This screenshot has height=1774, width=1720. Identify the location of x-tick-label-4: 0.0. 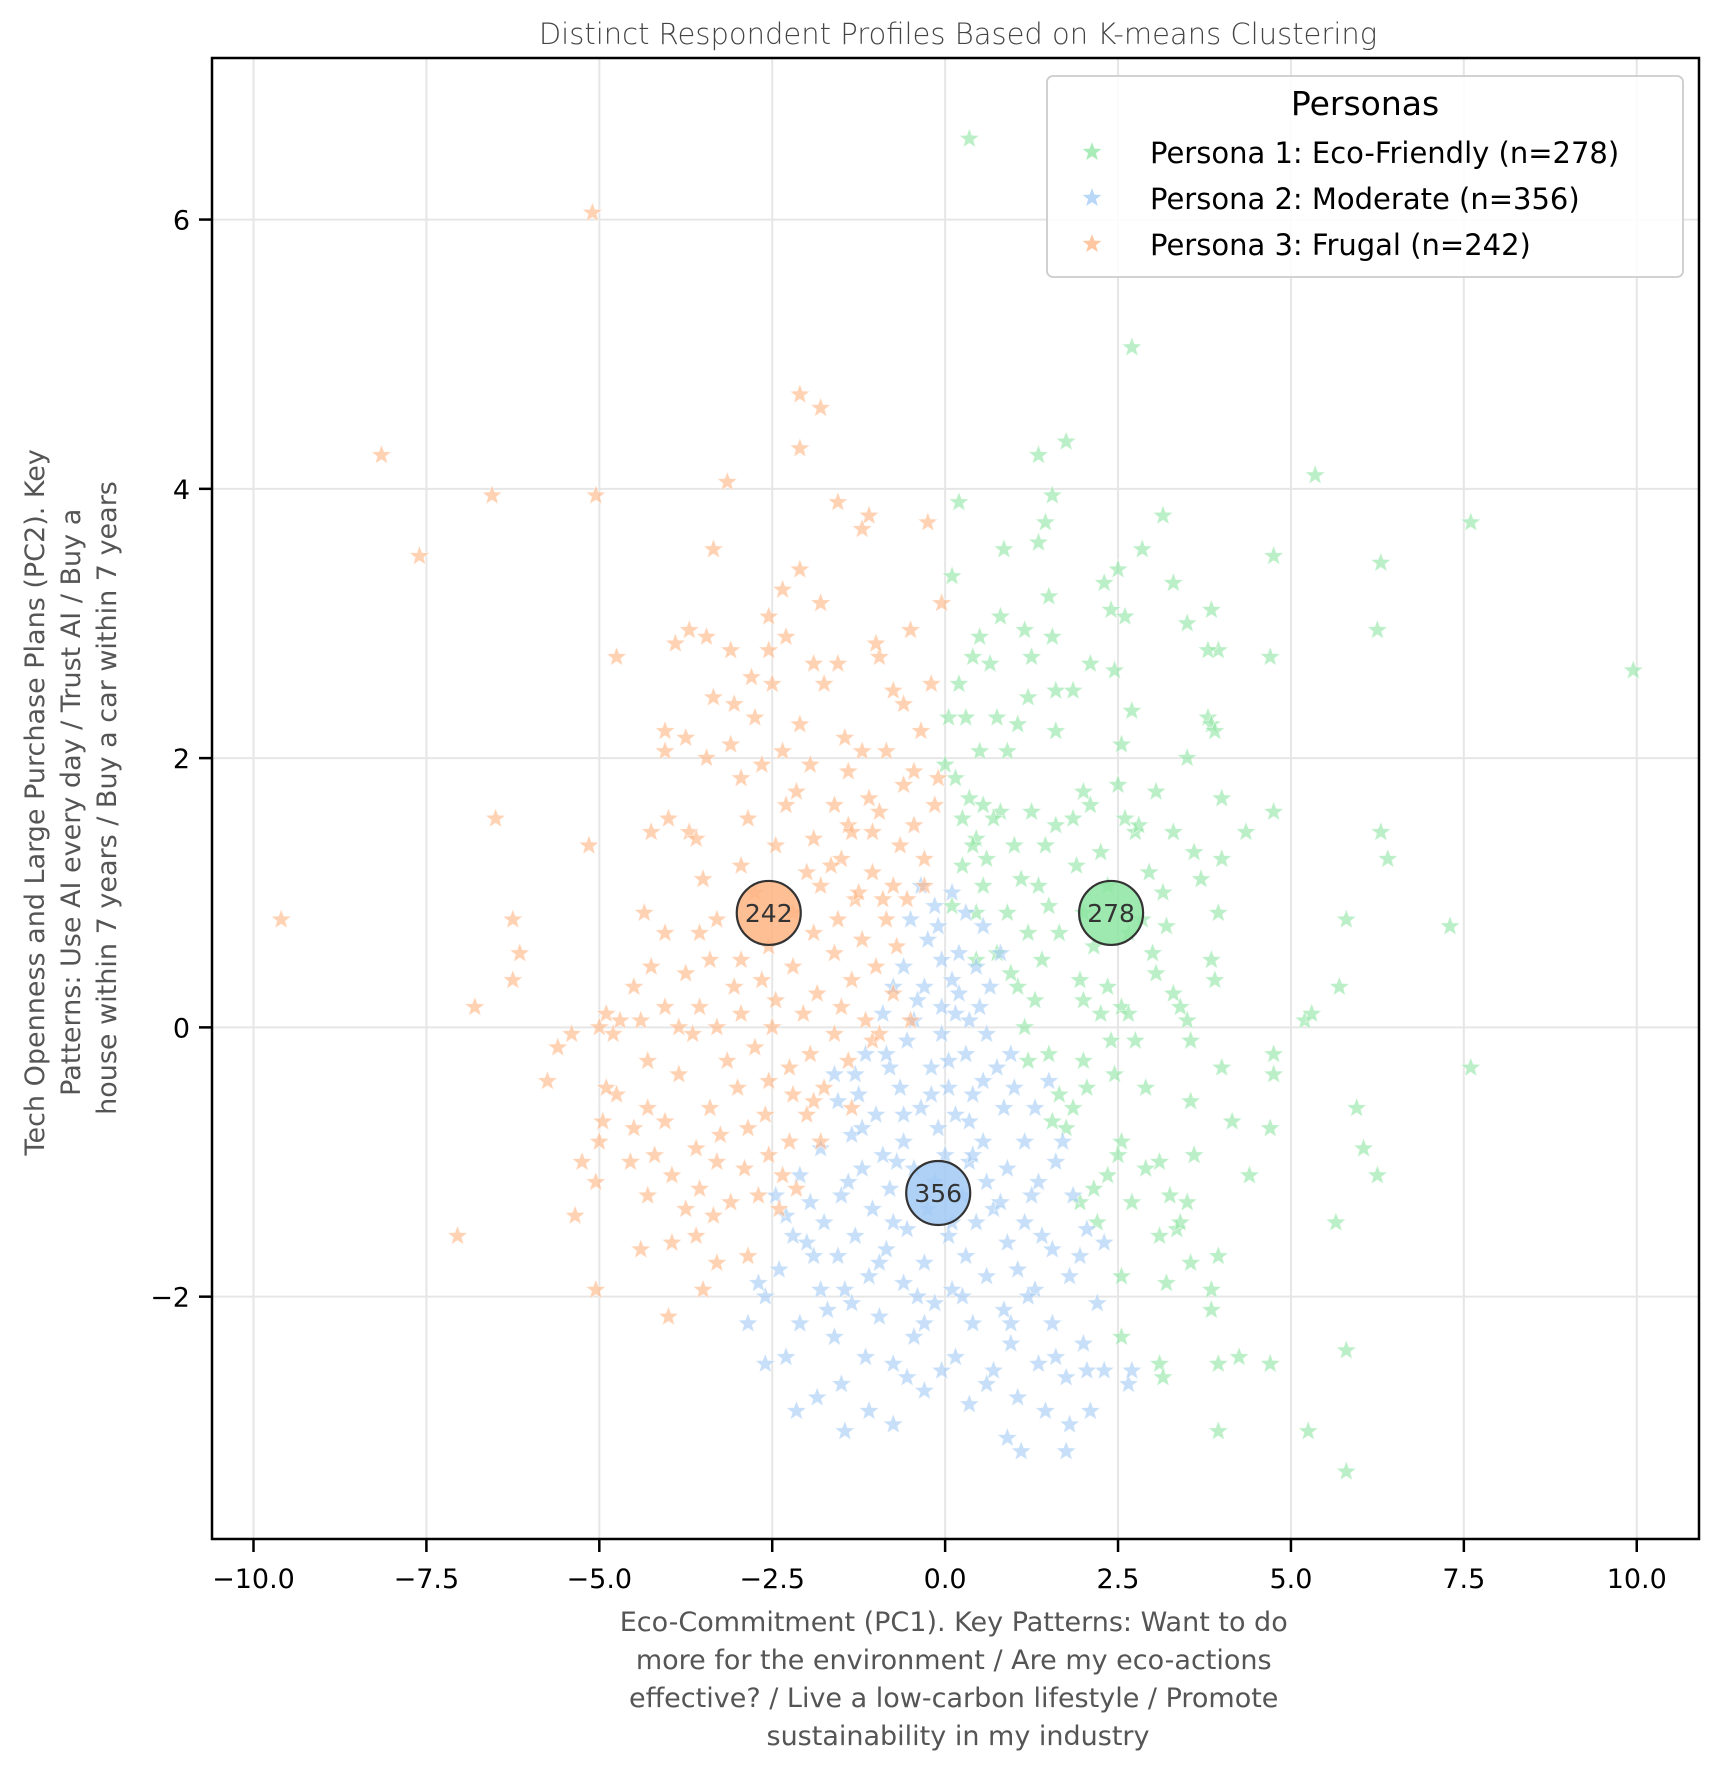
(945, 1579).